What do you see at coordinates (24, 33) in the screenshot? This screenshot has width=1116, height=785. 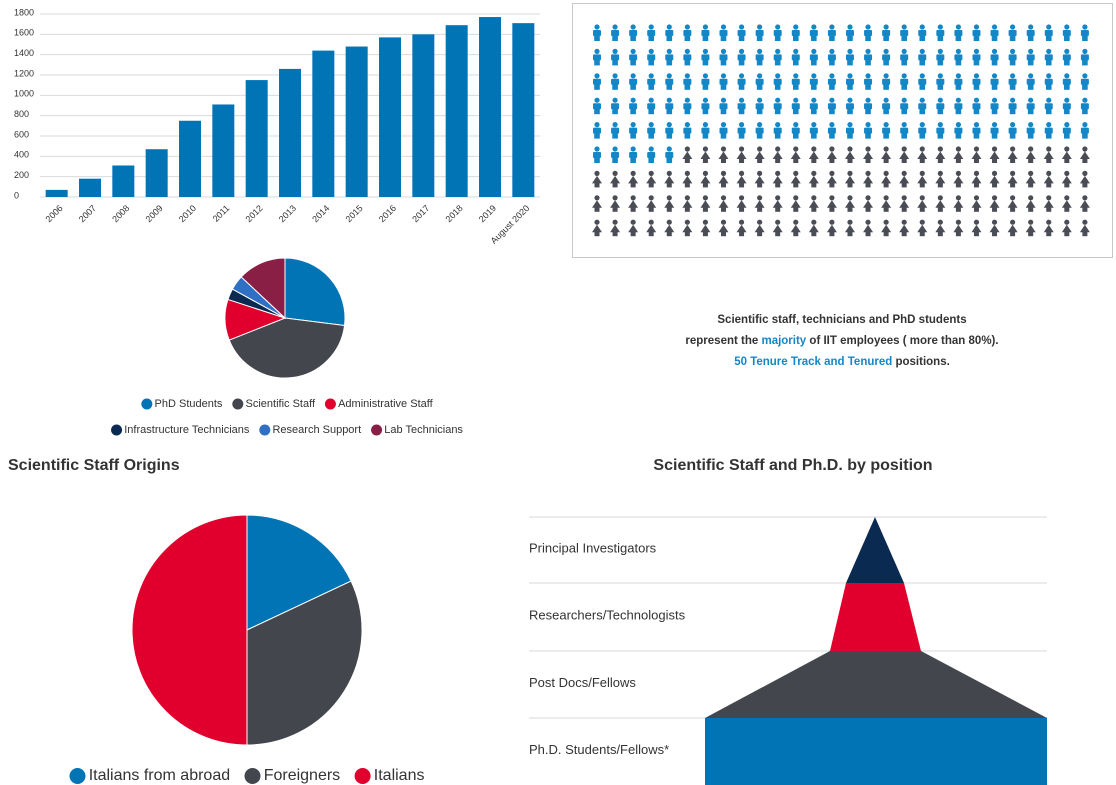 I see `y-tick-label: 1600` at bounding box center [24, 33].